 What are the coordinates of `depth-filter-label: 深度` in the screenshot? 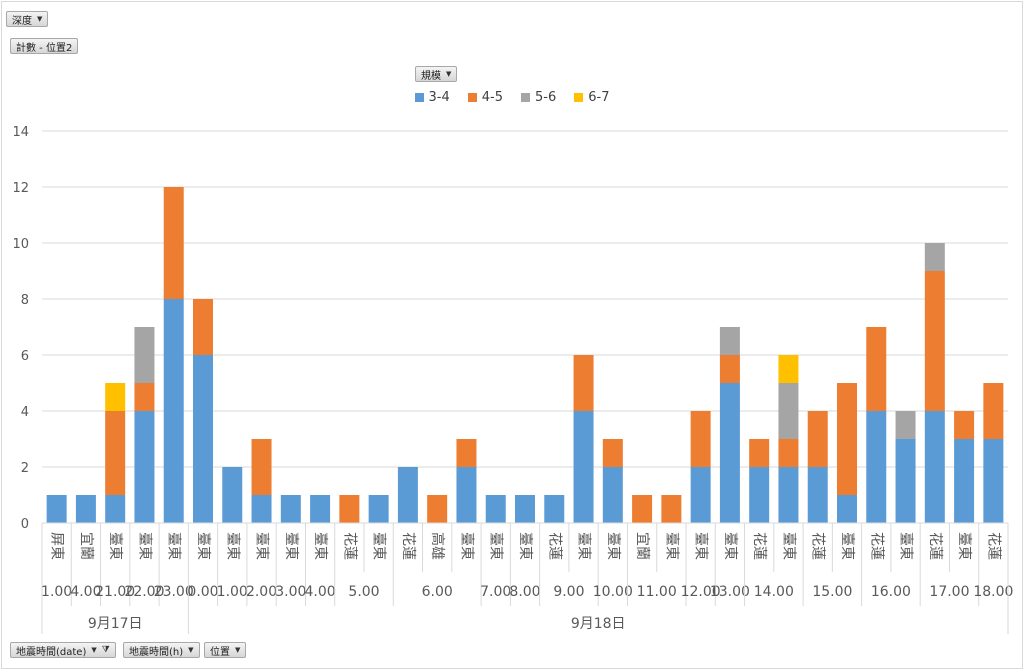 It's located at (22, 21).